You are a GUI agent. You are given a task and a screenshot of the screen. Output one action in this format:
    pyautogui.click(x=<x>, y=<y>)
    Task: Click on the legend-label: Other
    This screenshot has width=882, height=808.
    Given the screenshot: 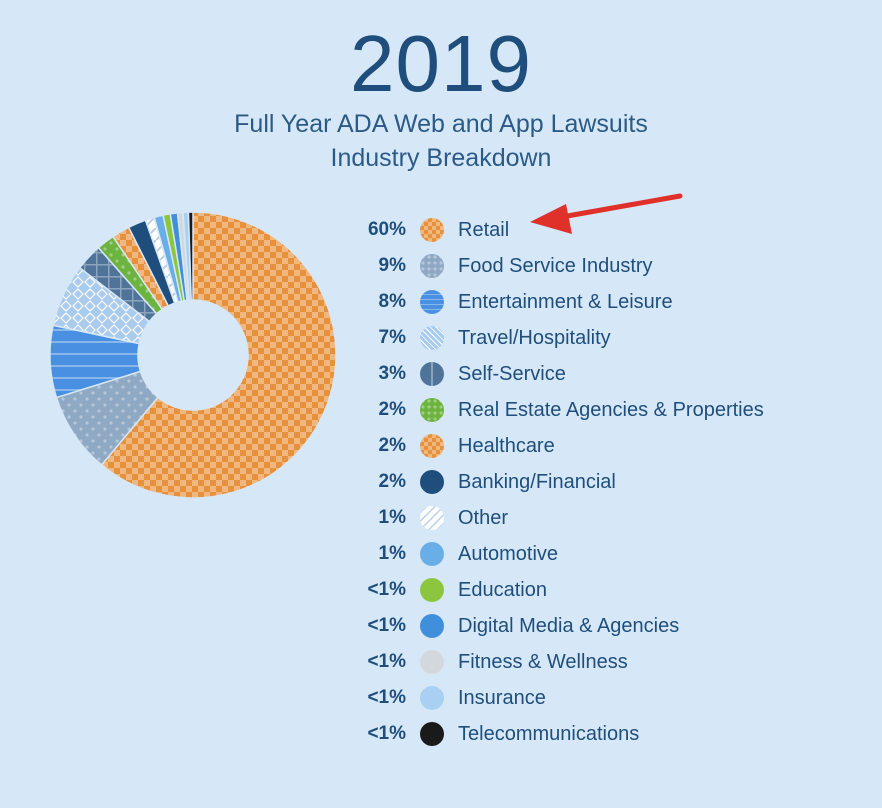 What is the action you would take?
    pyautogui.click(x=483, y=518)
    